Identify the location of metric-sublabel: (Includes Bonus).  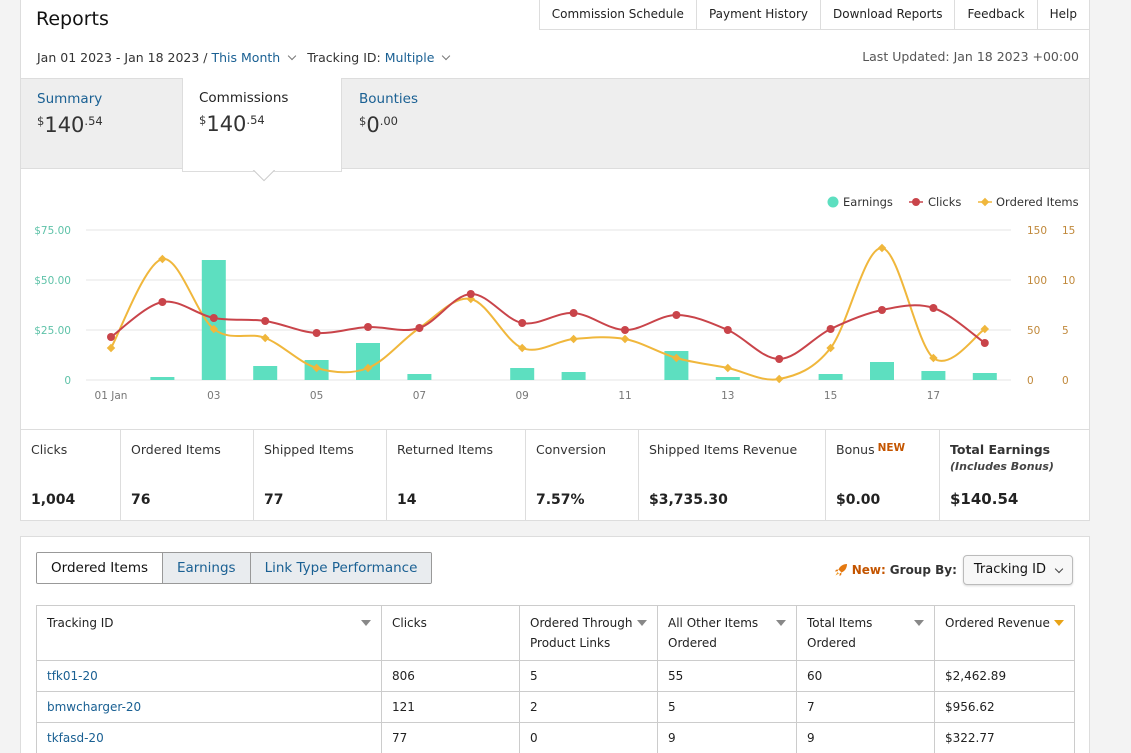
(1002, 466).